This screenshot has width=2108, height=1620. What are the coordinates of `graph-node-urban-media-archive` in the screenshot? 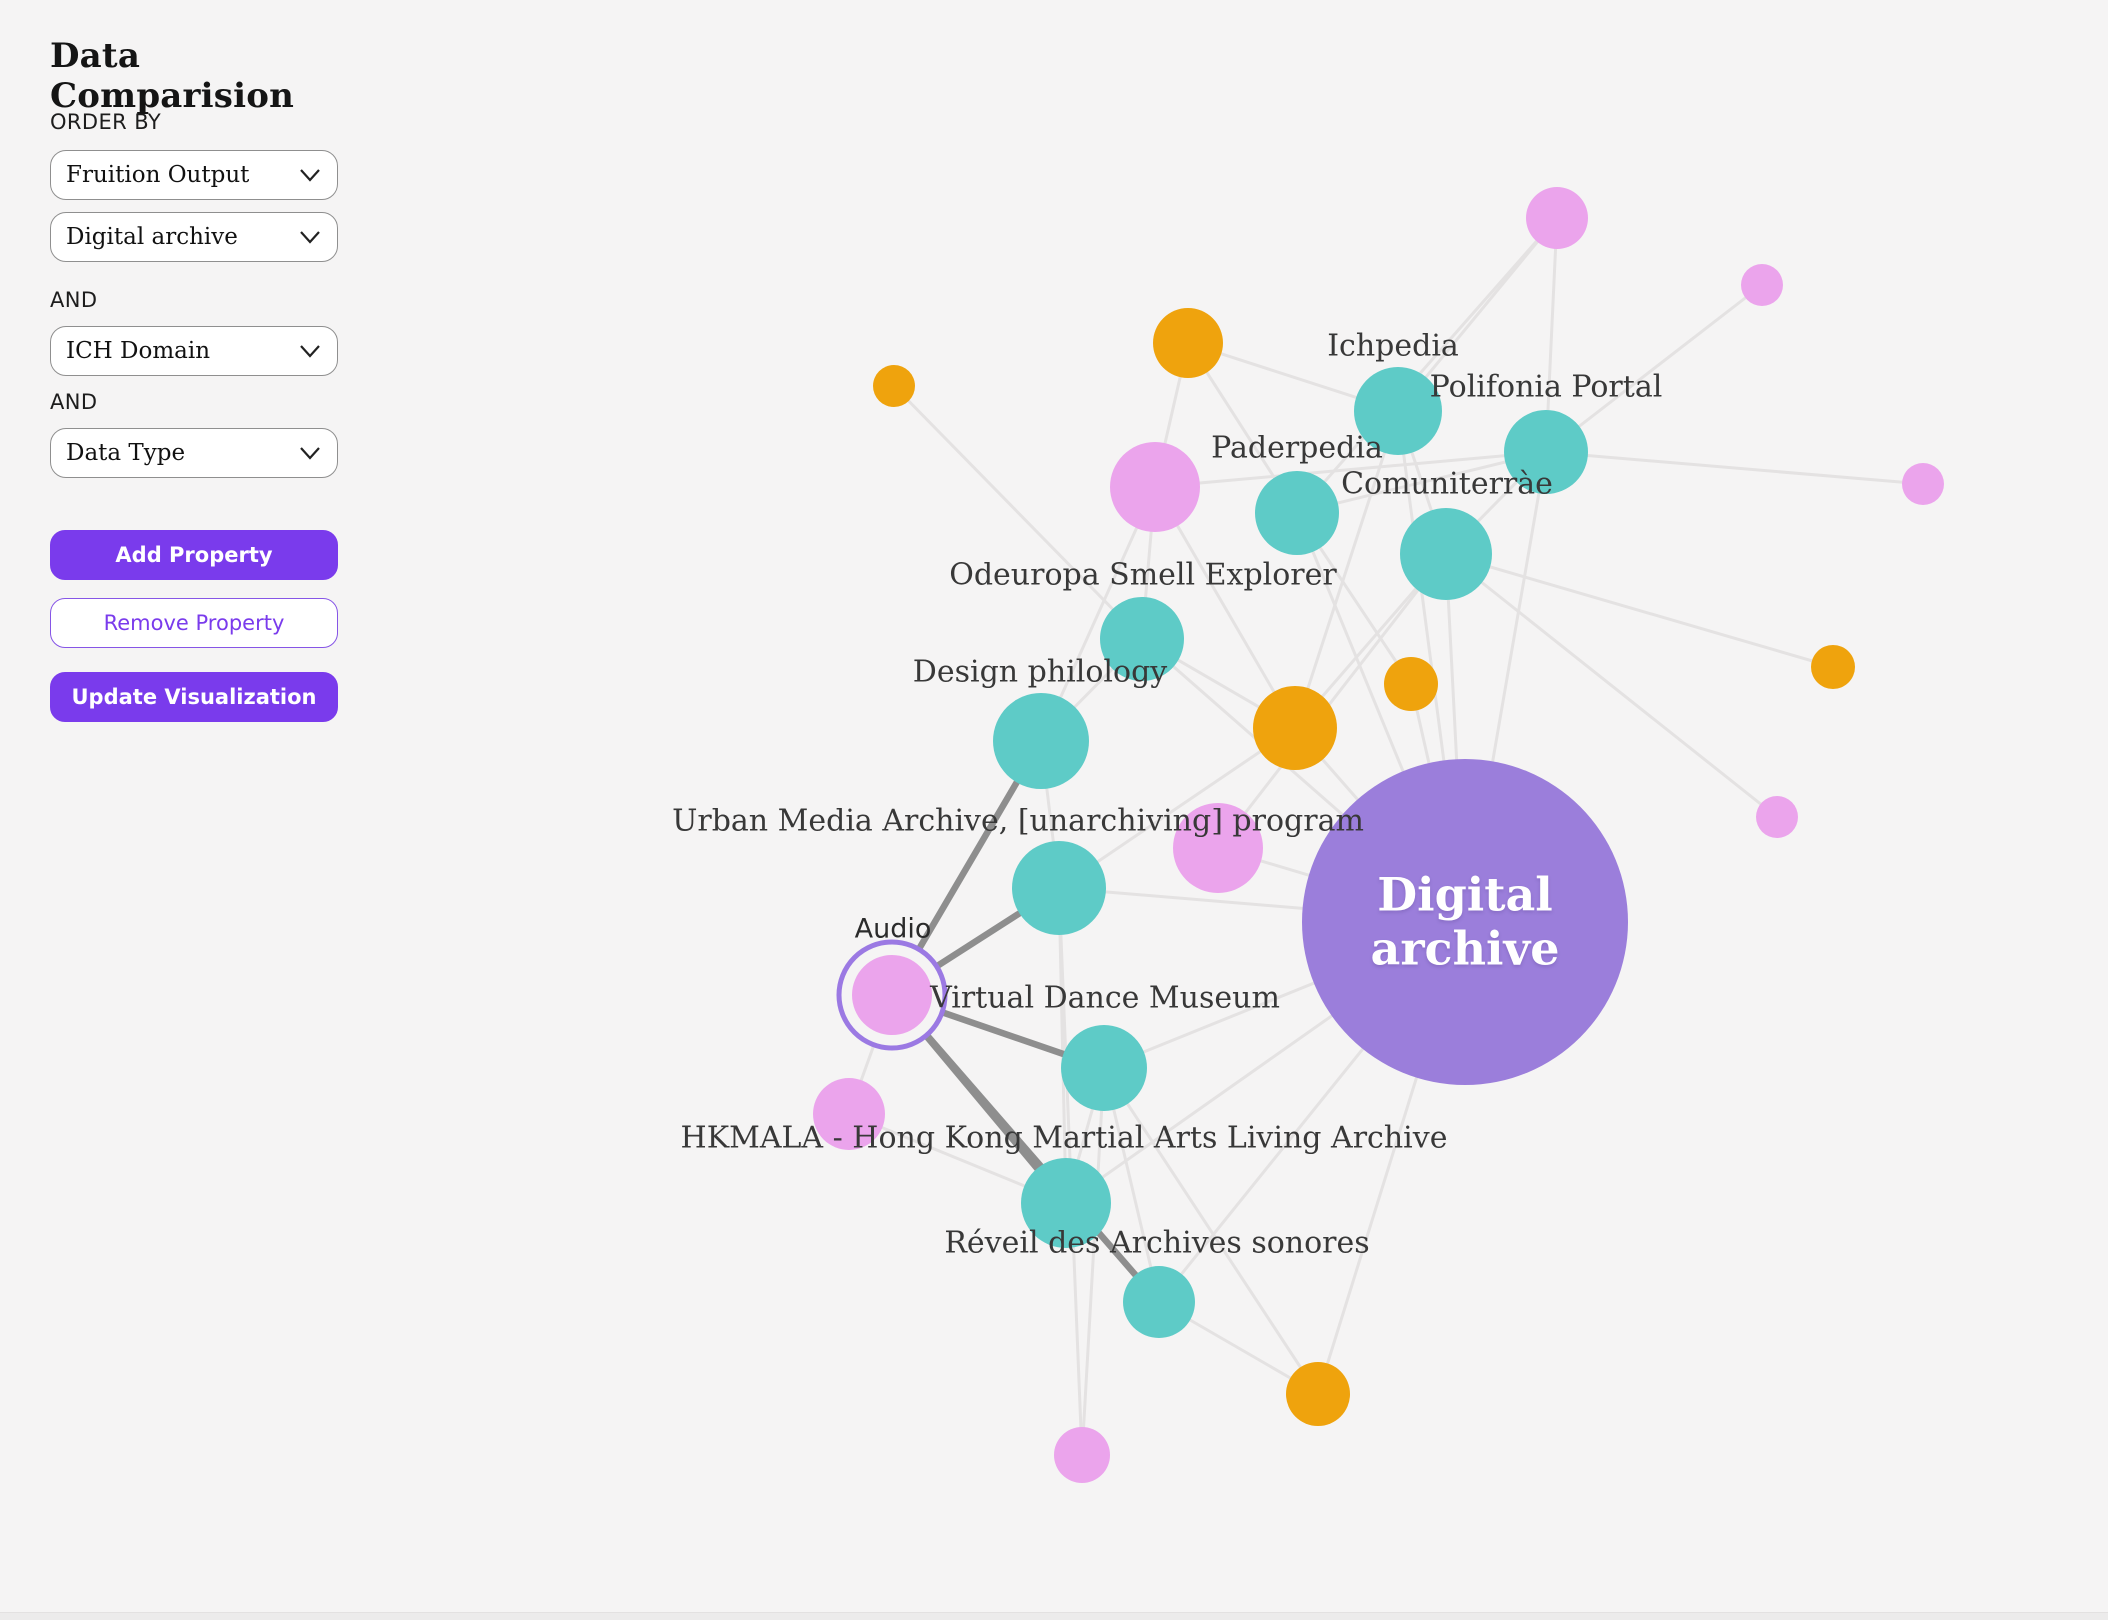 It's located at (1218, 848).